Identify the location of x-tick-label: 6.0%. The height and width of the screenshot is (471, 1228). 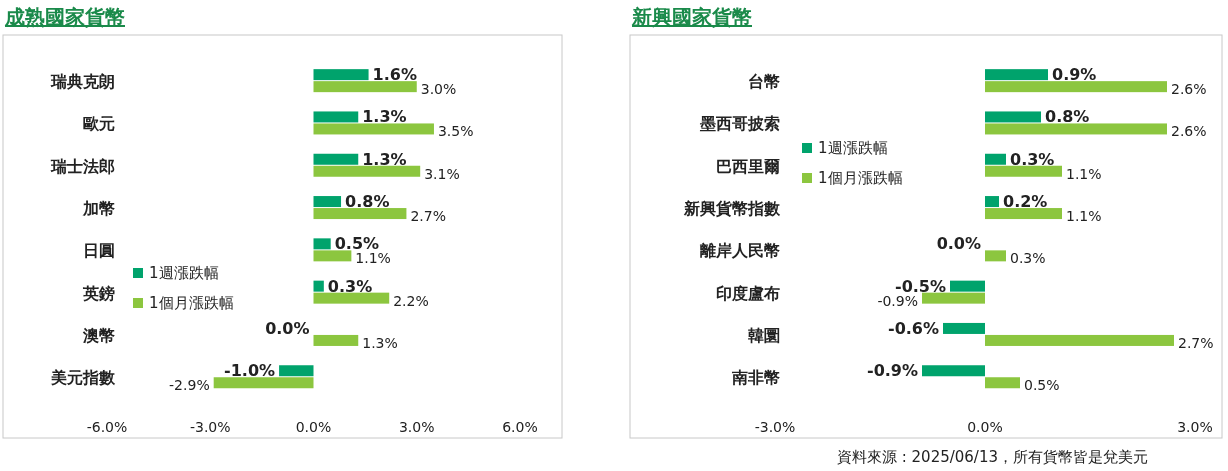
(520, 427).